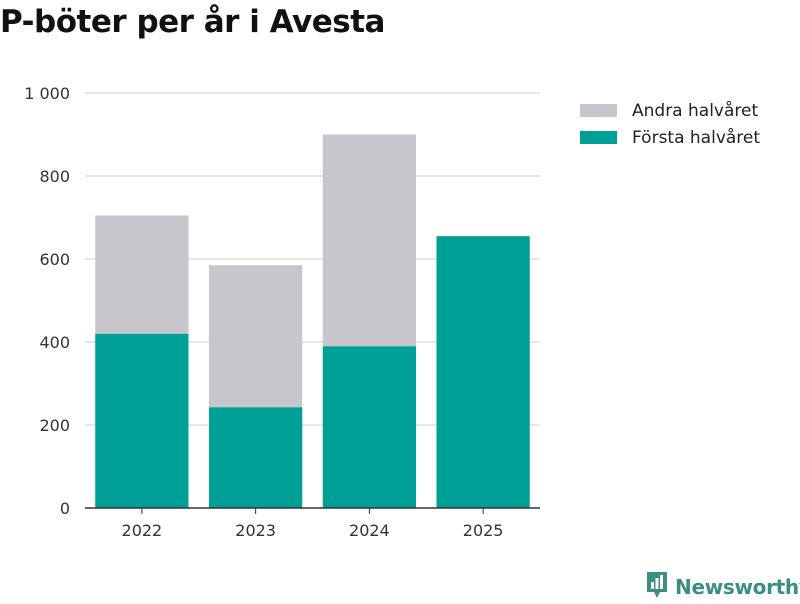 This screenshot has height=604, width=800. What do you see at coordinates (657, 587) in the screenshot?
I see `newsworthy-logo-icon` at bounding box center [657, 587].